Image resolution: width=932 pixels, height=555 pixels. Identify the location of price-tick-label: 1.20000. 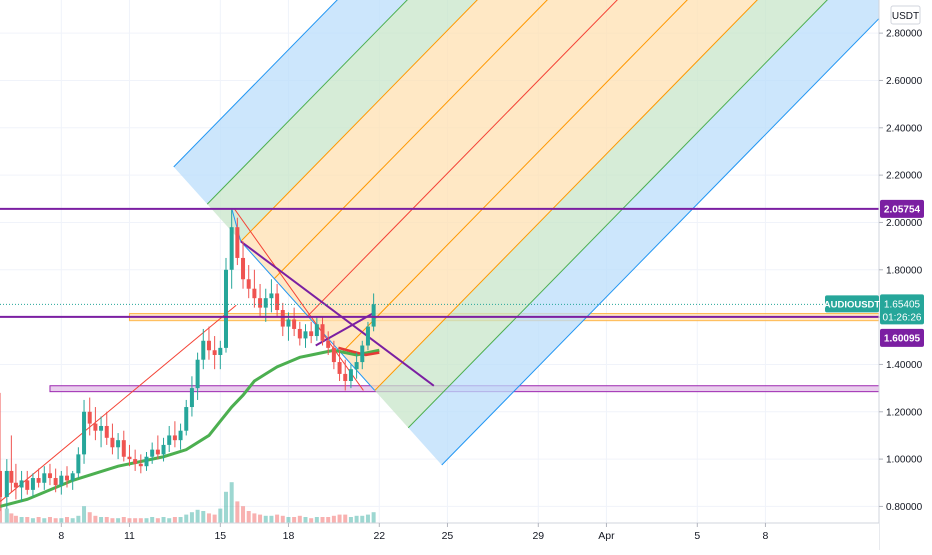
(904, 412).